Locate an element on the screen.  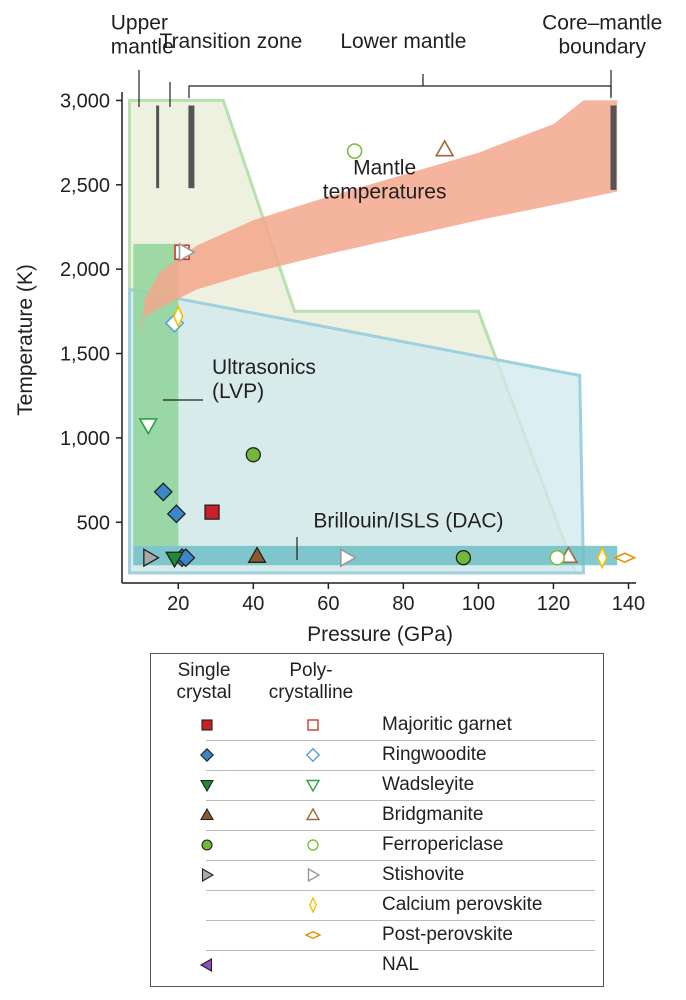
annotation-brillouin-isls-dac: Brillouin/ISLS (DAC) is located at coordinates (408, 520).